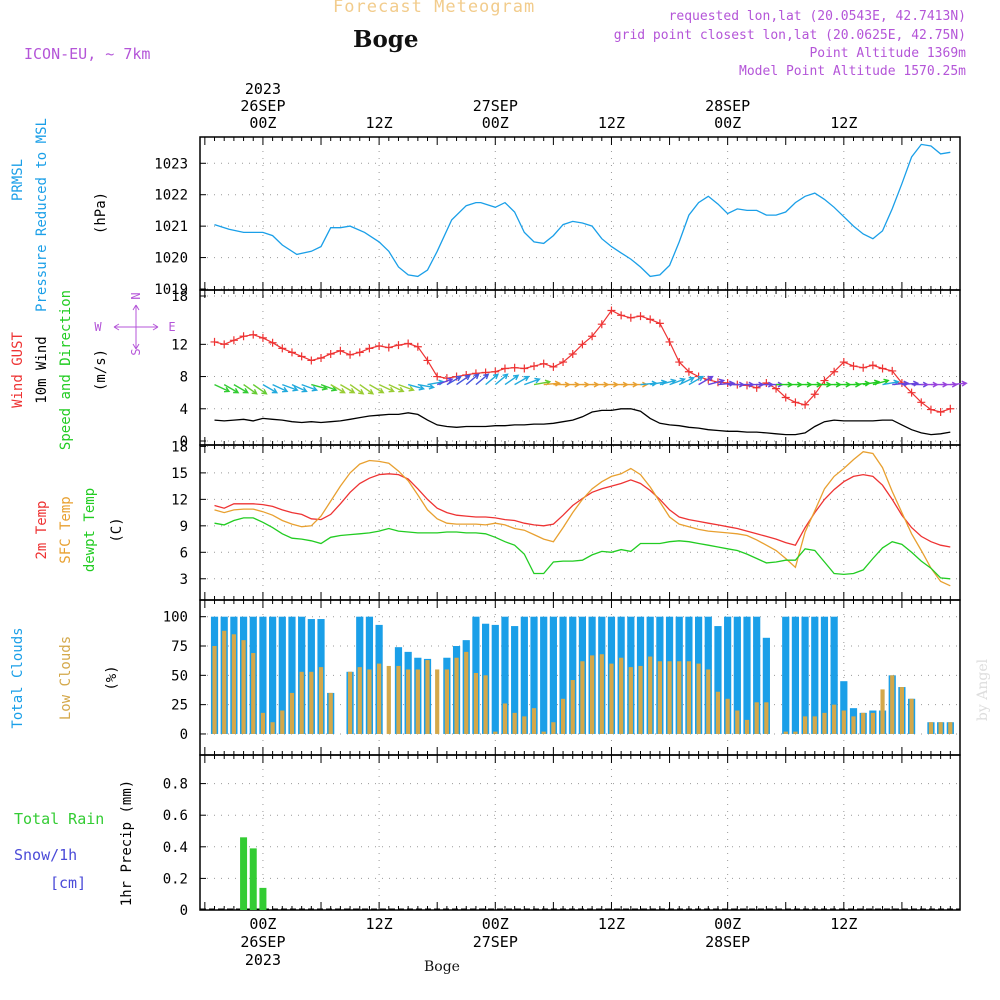 The width and height of the screenshot is (1000, 1000). I want to click on wind-panel: 0 4 8 12 18, so click(566, 369).